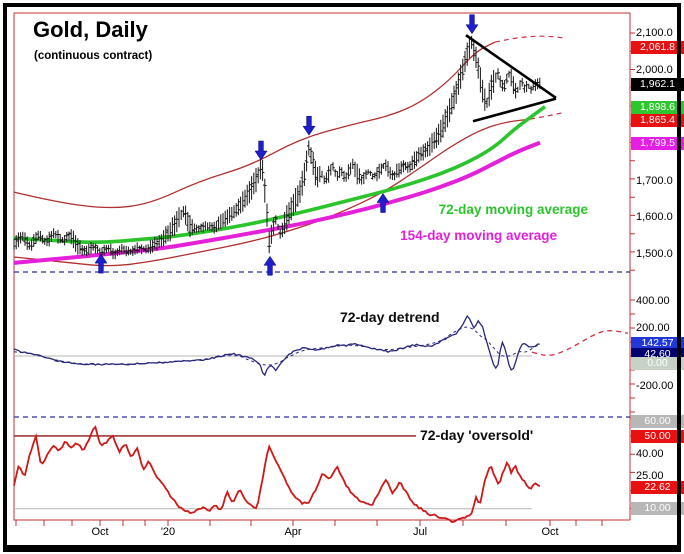 This screenshot has height=554, width=684. Describe the element at coordinates (477, 435) in the screenshot. I see `oversold-label: 72-day 'oversold'` at that location.